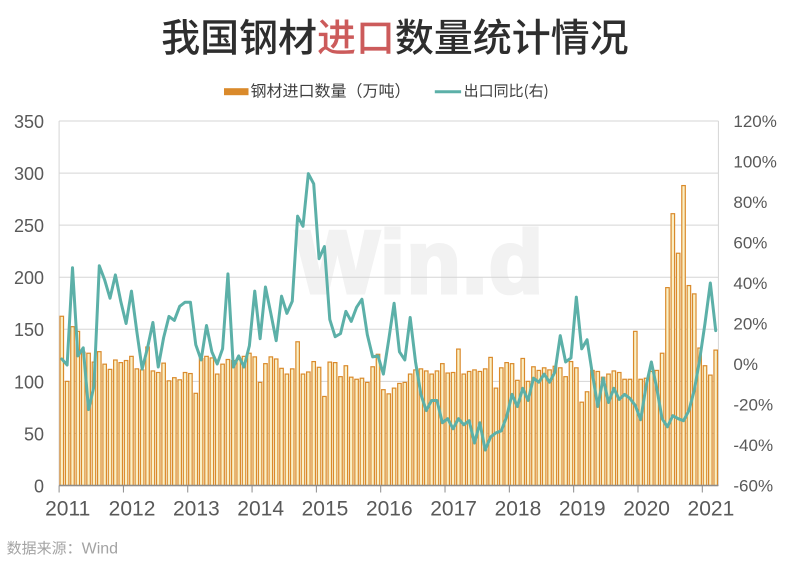 Image resolution: width=793 pixels, height=577 pixels. Describe the element at coordinates (39, 486) in the screenshot. I see `svg-text: 0` at that location.